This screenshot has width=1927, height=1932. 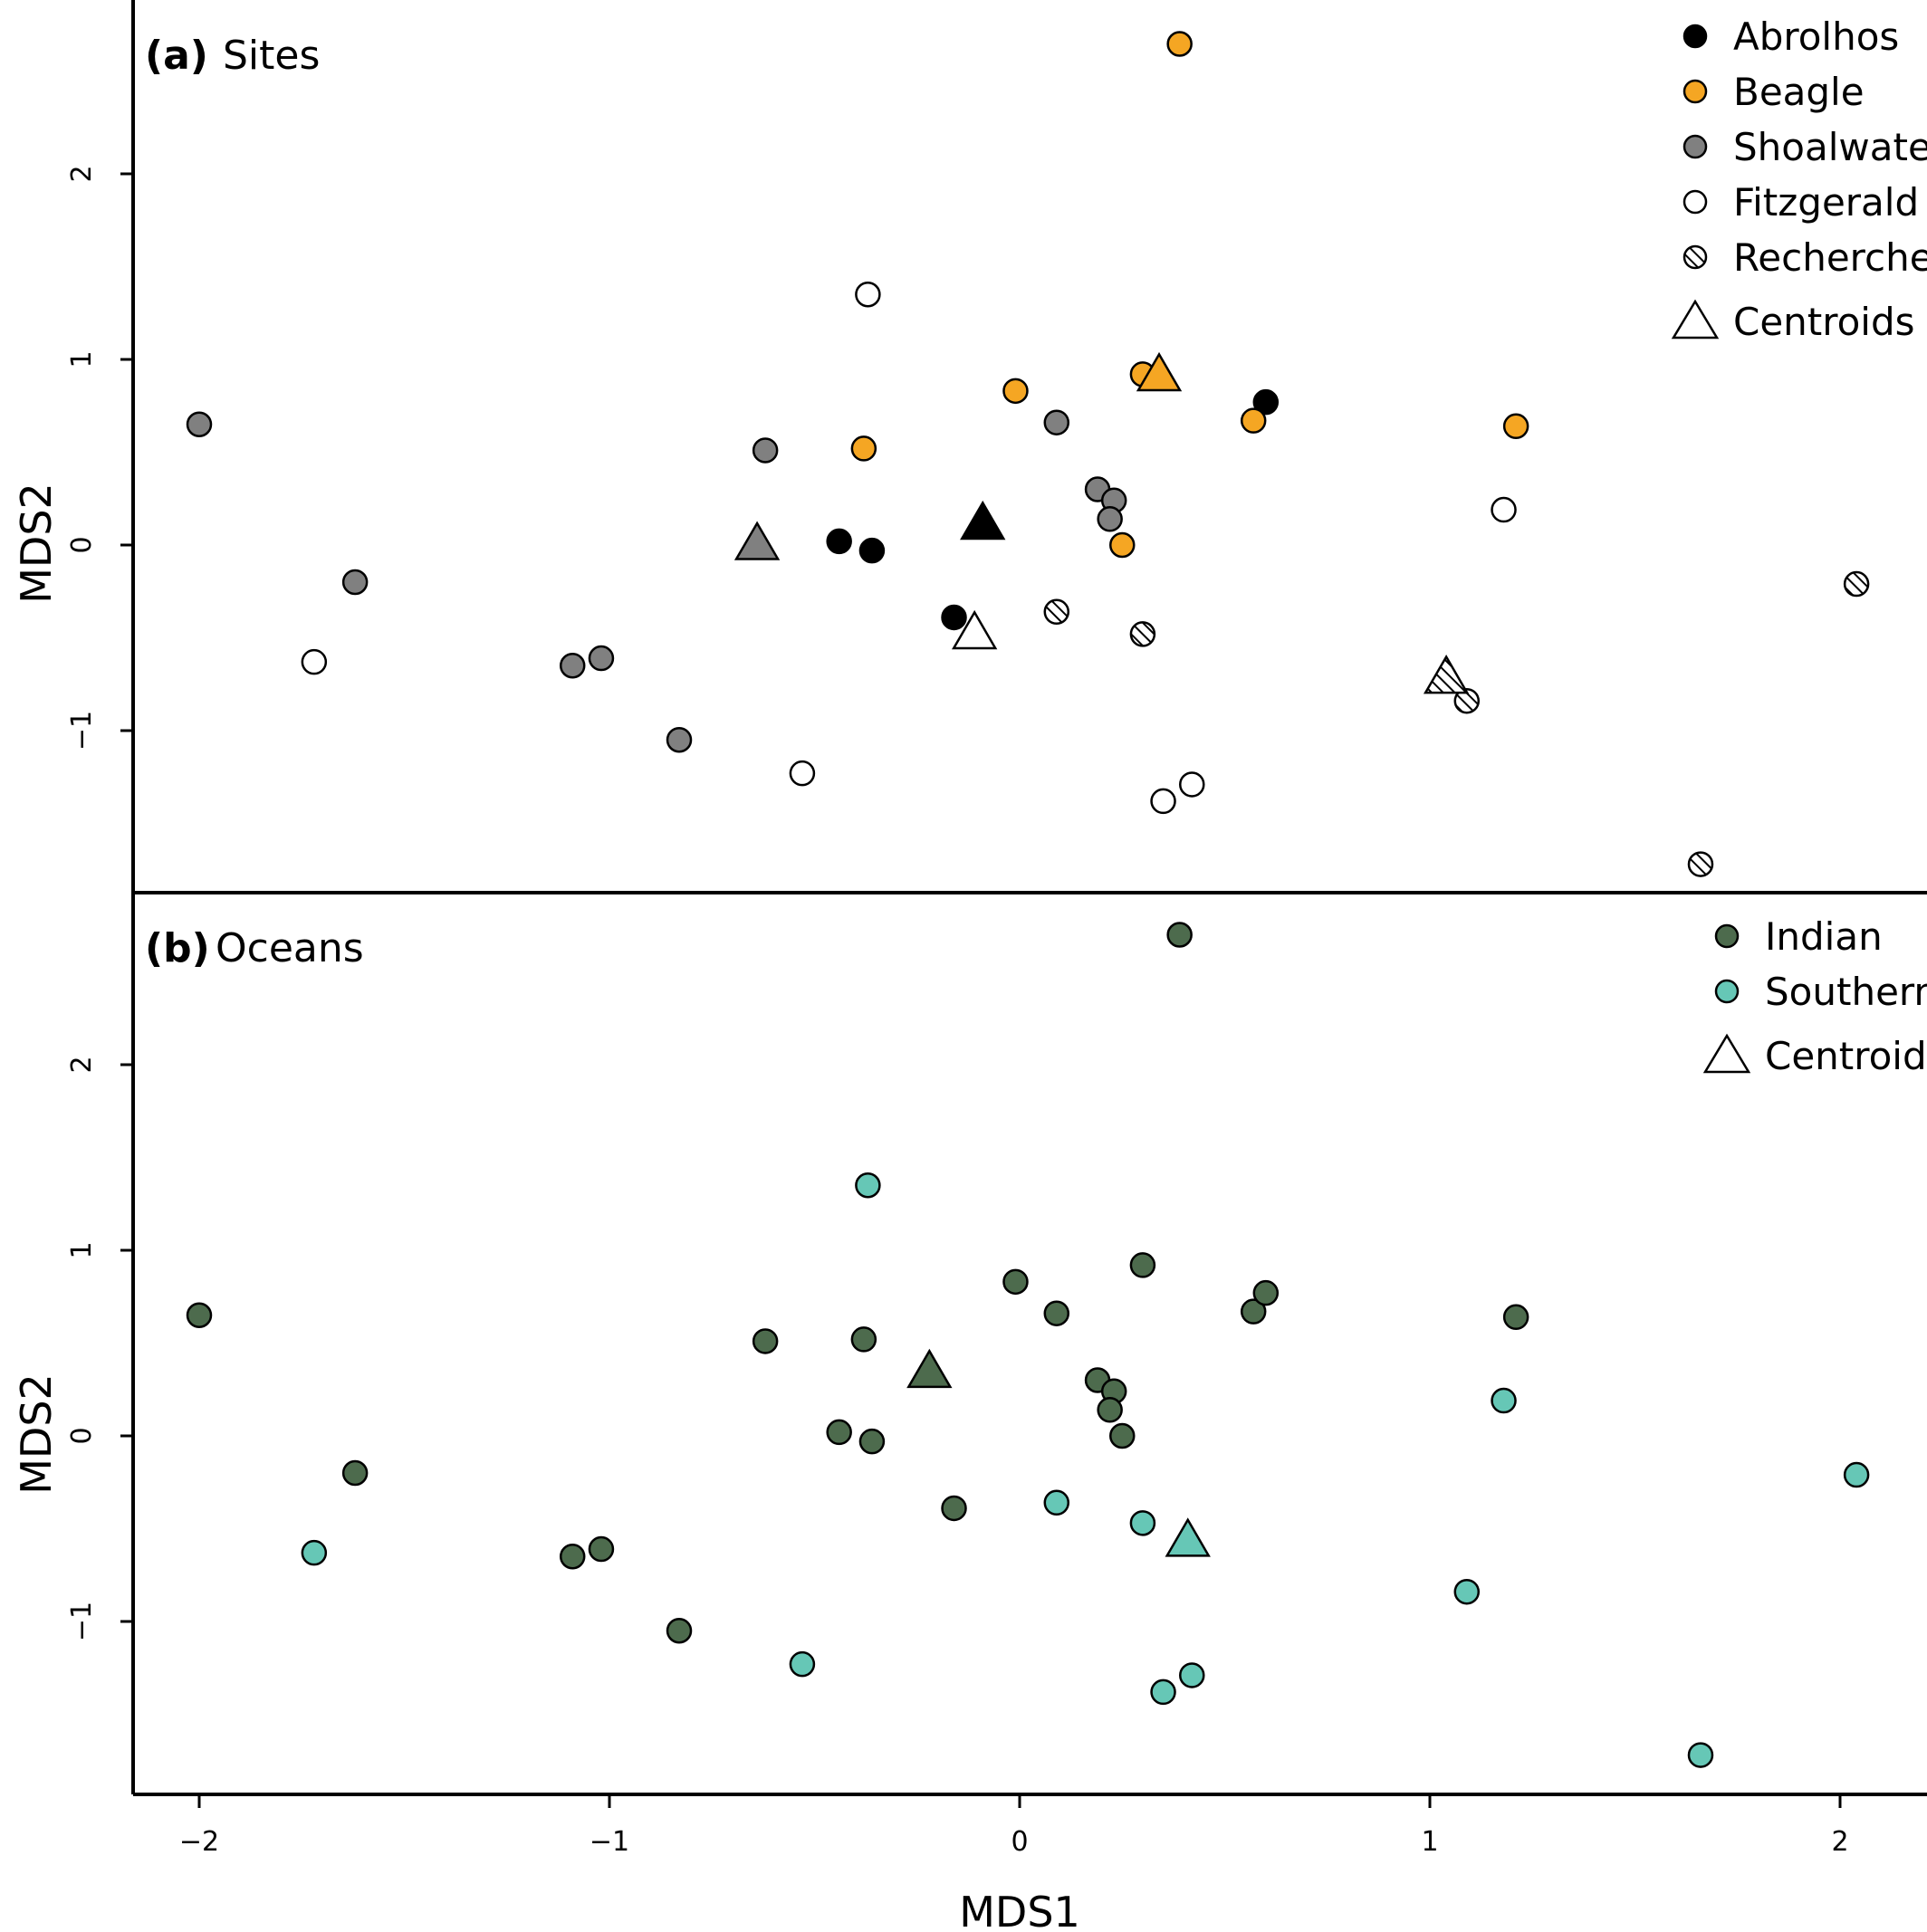 I want to click on y-tick-label: −1, so click(x=82, y=731).